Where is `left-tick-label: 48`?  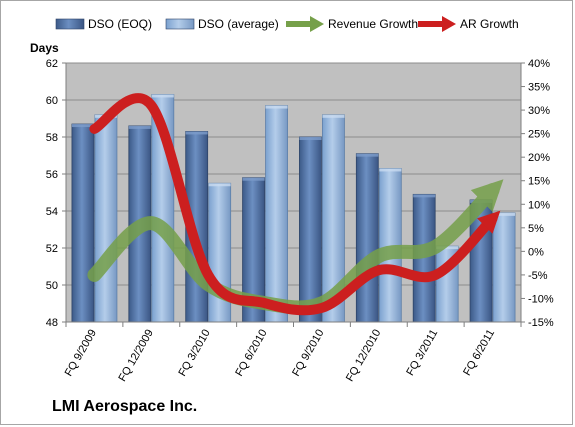 left-tick-label: 48 is located at coordinates (52, 323).